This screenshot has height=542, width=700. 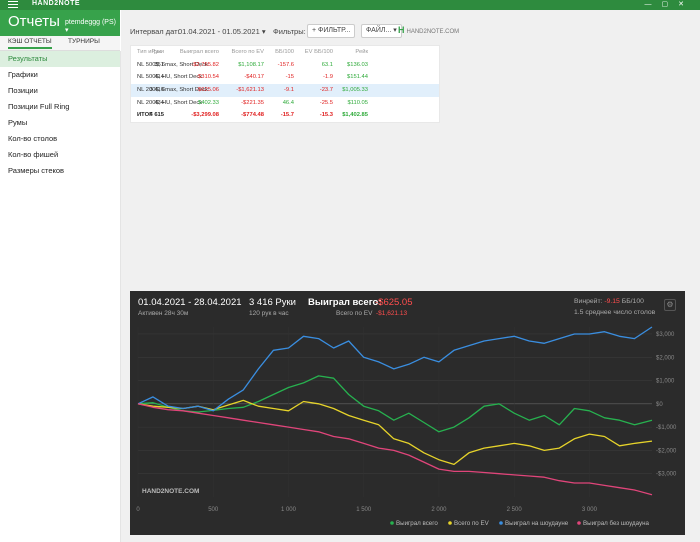 What do you see at coordinates (289, 510) in the screenshot?
I see `x-tick-label: 1 000` at bounding box center [289, 510].